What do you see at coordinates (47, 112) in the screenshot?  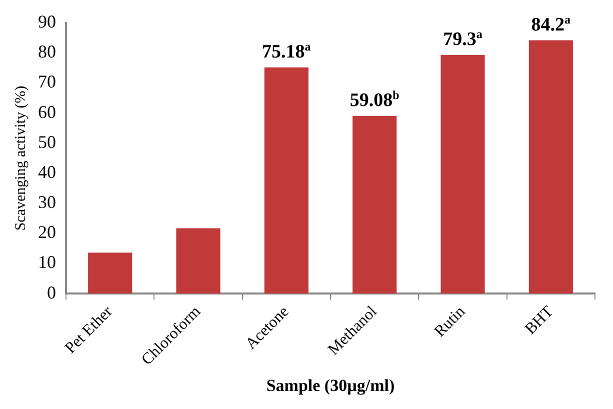 I see `y-tick-label: 60` at bounding box center [47, 112].